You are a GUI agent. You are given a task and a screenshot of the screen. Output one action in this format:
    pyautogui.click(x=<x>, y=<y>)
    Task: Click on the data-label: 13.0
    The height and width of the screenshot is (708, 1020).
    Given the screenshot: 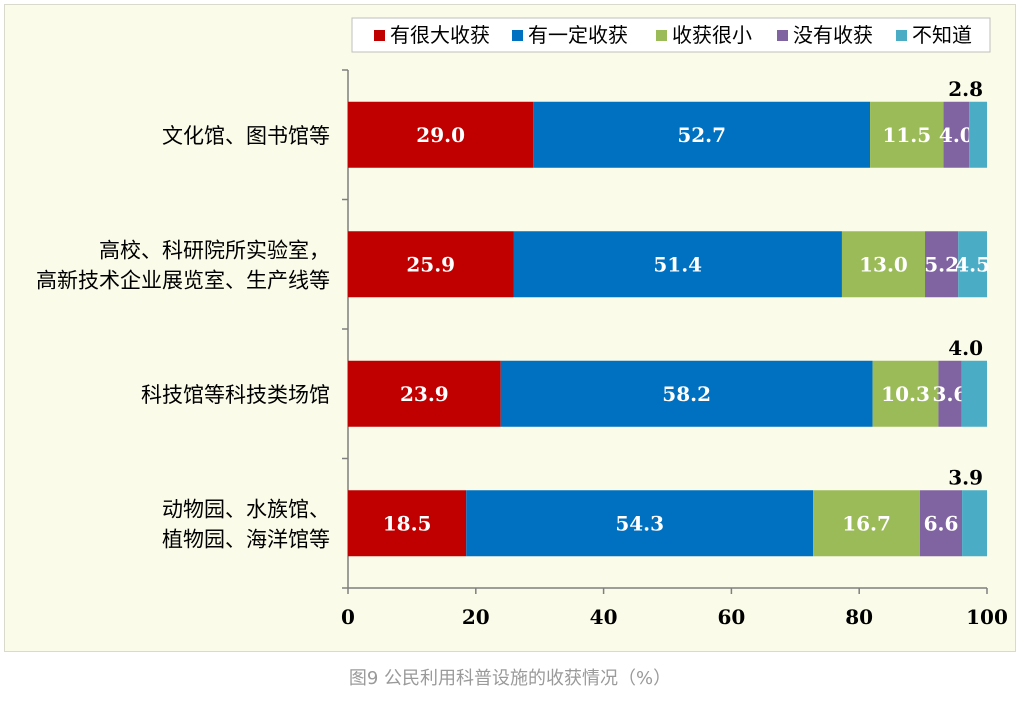 What is the action you would take?
    pyautogui.click(x=883, y=264)
    